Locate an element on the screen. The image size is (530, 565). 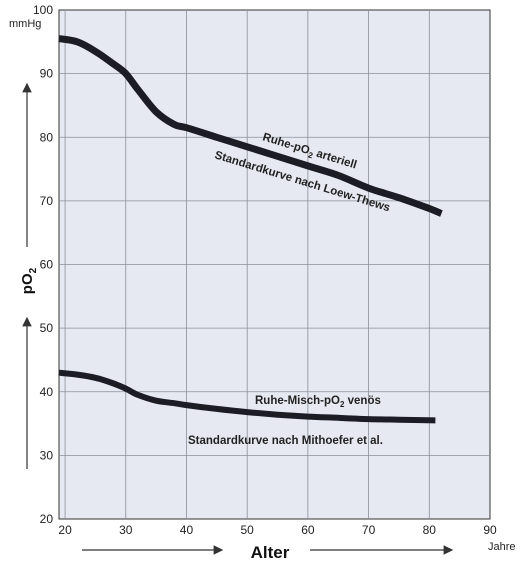
x-tick-30: 30 is located at coordinates (126, 530).